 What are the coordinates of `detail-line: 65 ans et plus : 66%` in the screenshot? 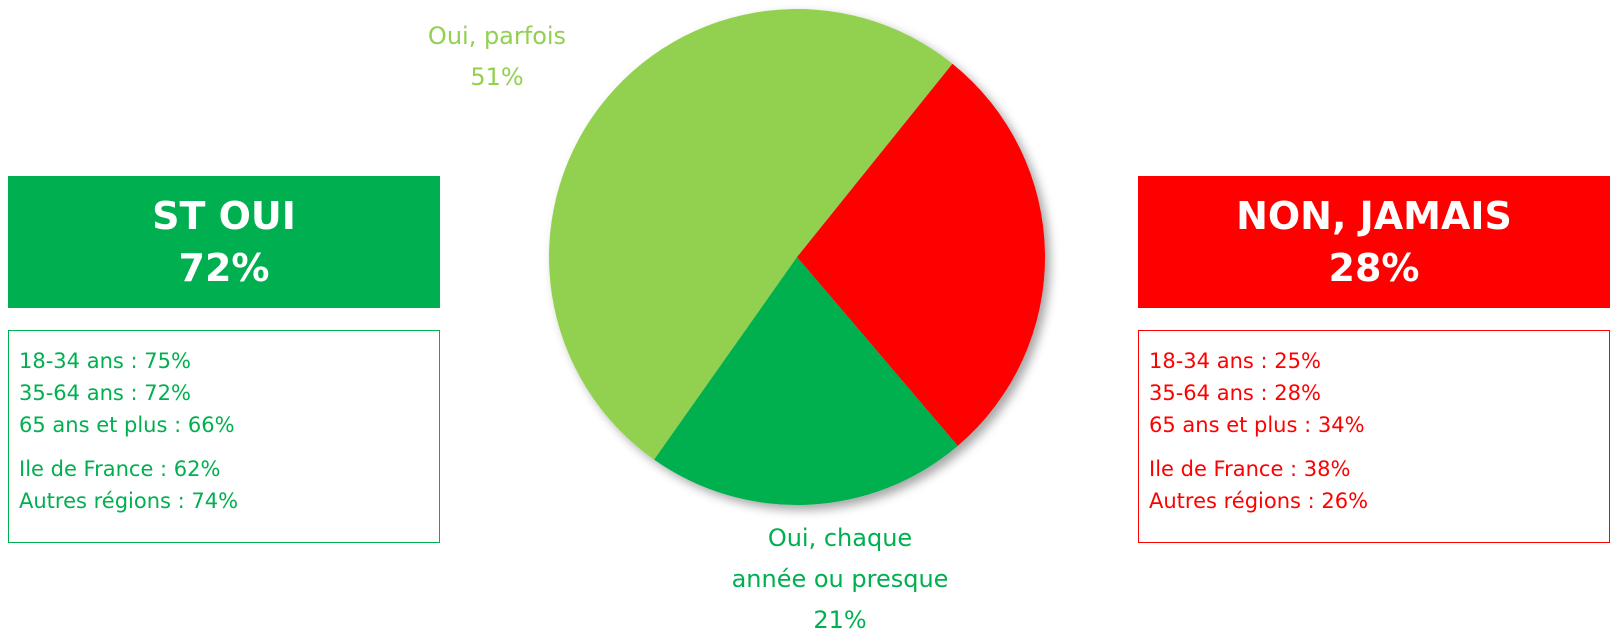 It's located at (127, 425).